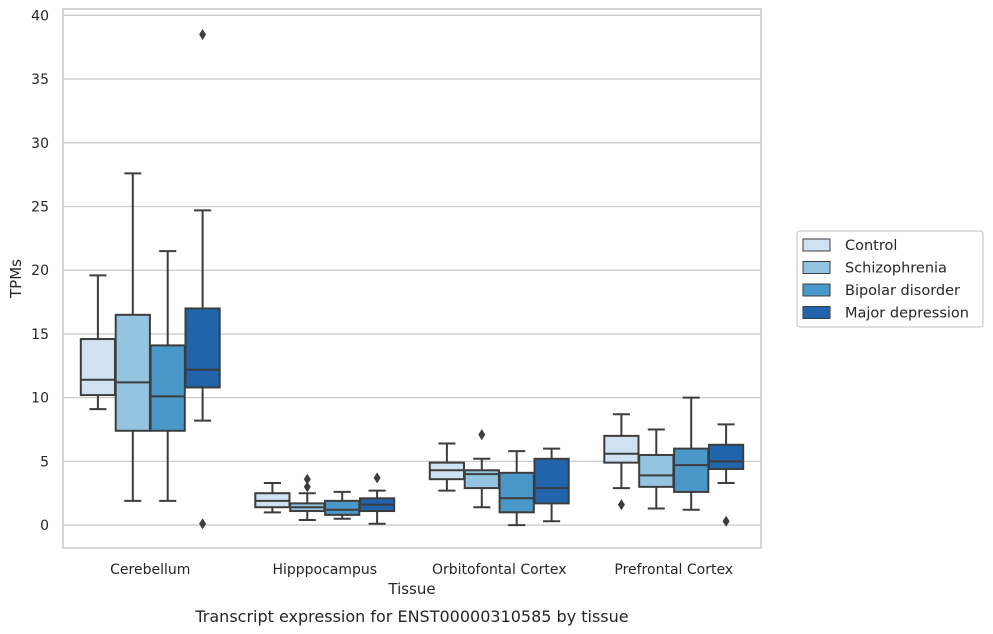 The image size is (993, 634). What do you see at coordinates (499, 570) in the screenshot?
I see `x-tick-label: Orbitofontal Cortex` at bounding box center [499, 570].